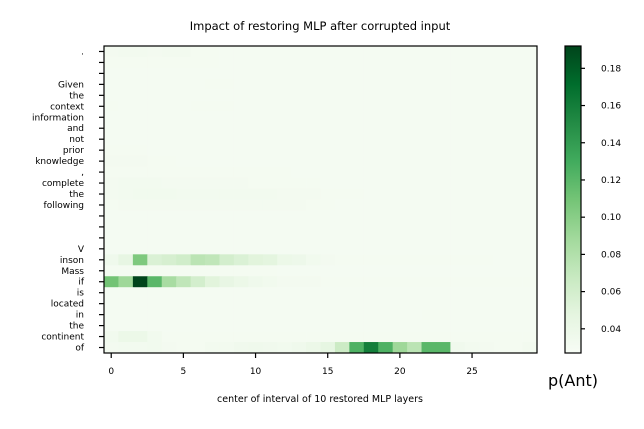 Image resolution: width=644 pixels, height=429 pixels. I want to click on colorbar-tick-label: 0.04, so click(611, 330).